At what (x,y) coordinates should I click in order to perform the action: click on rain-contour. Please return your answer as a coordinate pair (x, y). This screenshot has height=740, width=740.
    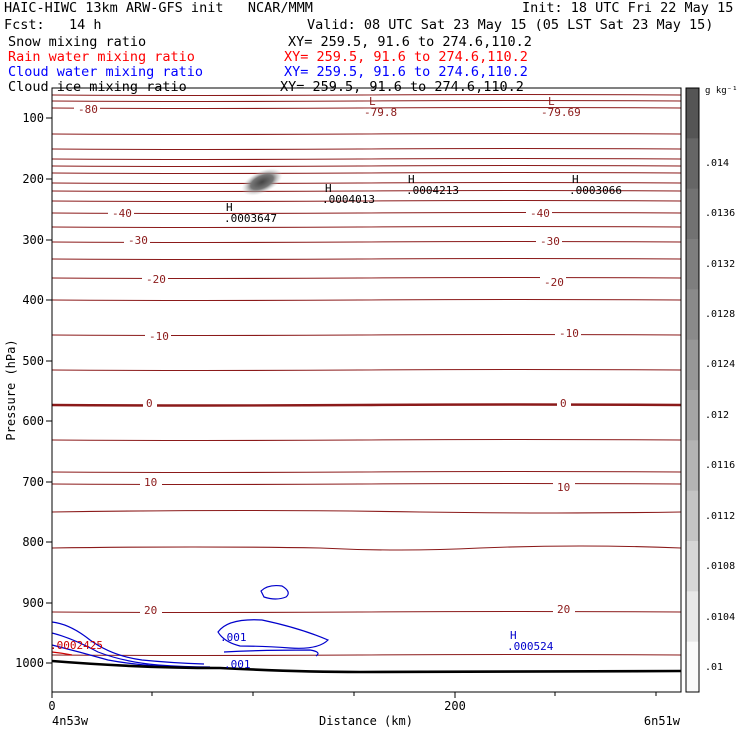
    Looking at the image, I should click on (62, 653).